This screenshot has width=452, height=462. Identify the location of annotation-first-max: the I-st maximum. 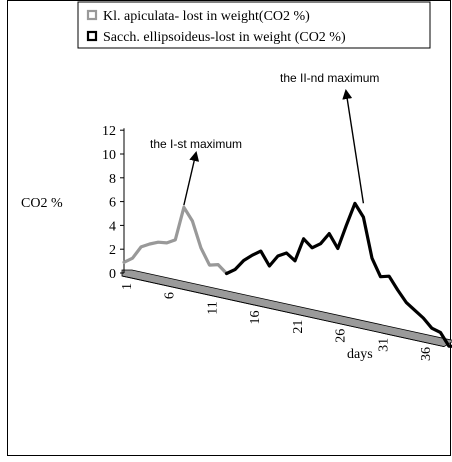
(196, 144).